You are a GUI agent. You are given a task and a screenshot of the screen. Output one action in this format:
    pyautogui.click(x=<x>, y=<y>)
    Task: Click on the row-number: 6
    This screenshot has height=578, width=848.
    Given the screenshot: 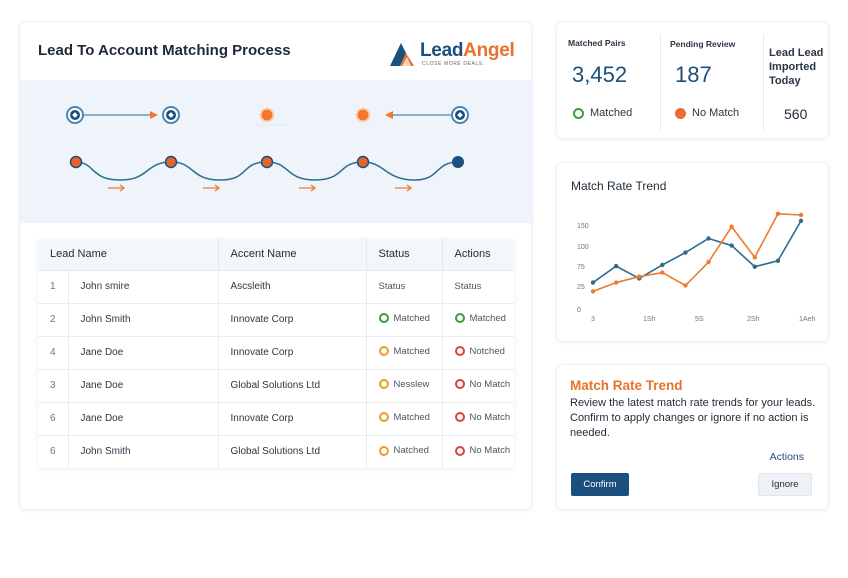 What is the action you would take?
    pyautogui.click(x=53, y=418)
    